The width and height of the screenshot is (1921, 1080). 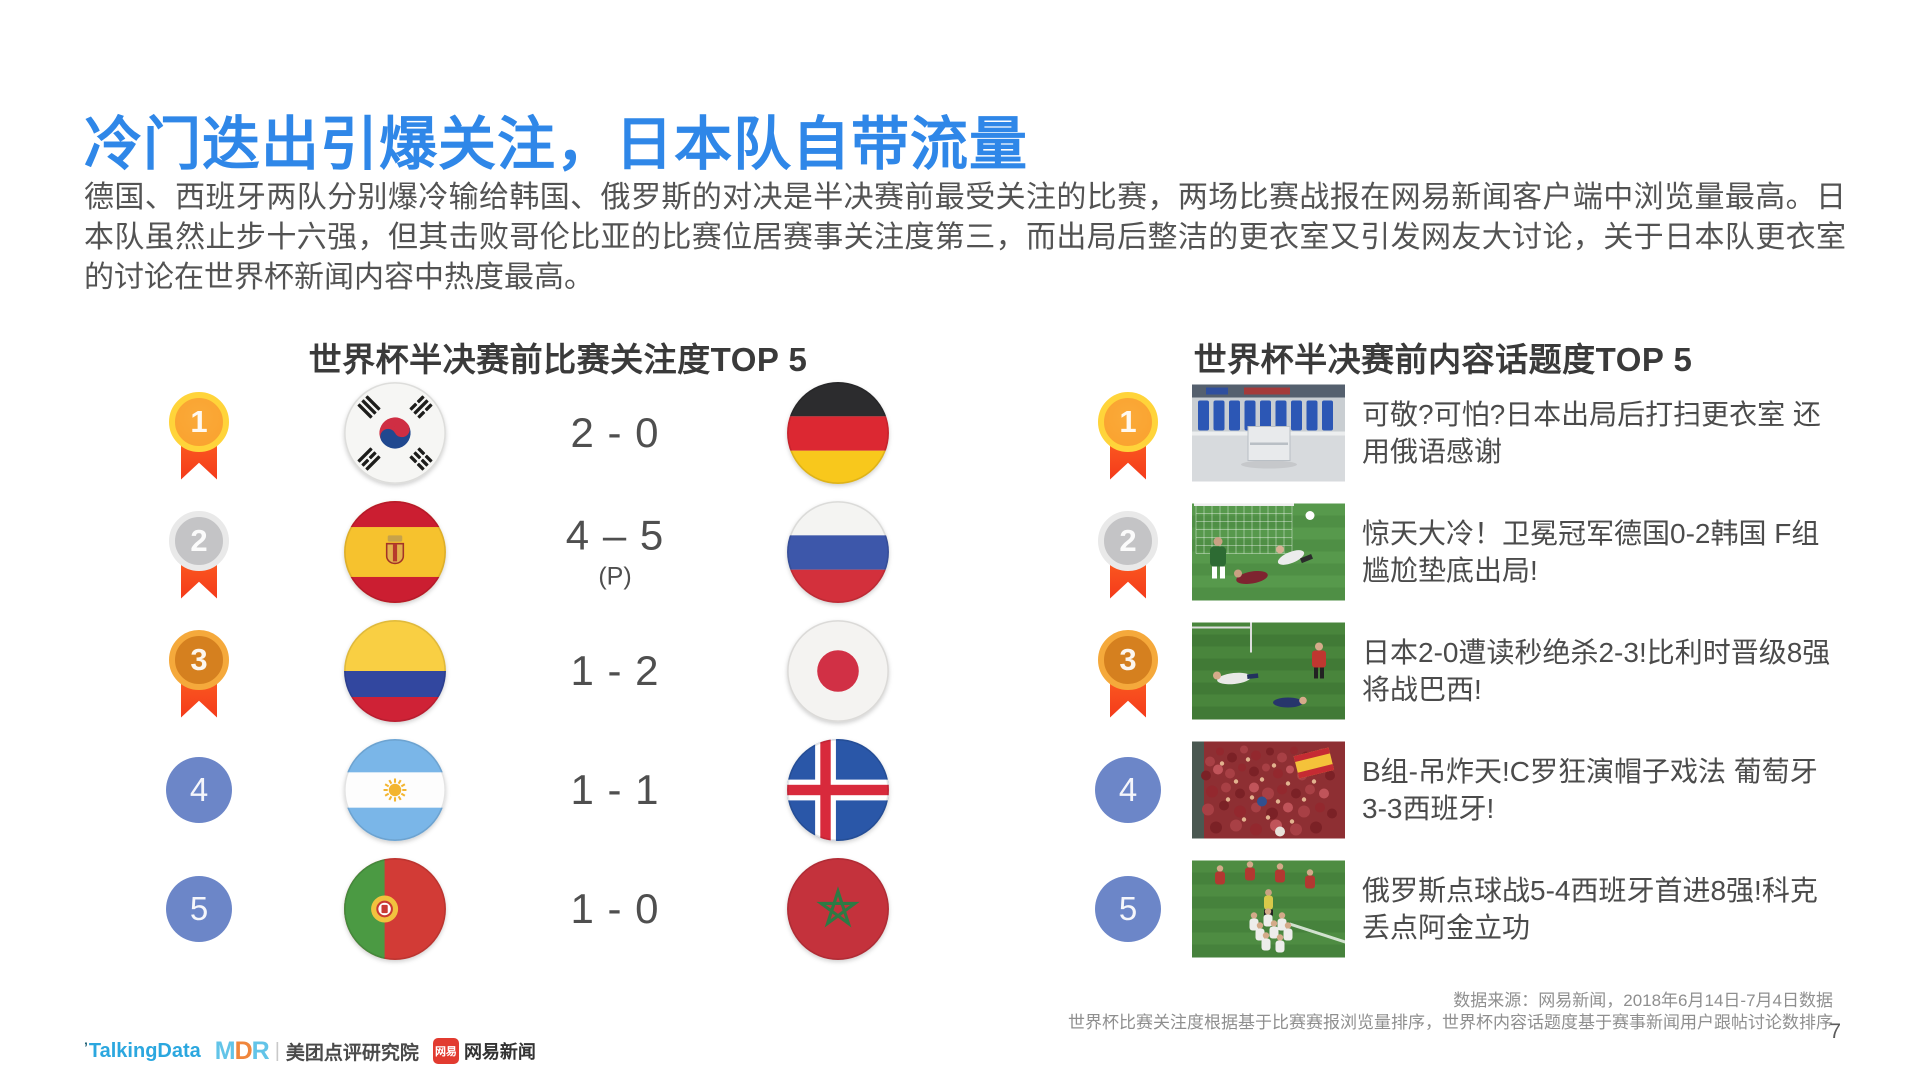 What do you see at coordinates (1268, 670) in the screenshot?
I see `thumbnail-last-second-goal-image` at bounding box center [1268, 670].